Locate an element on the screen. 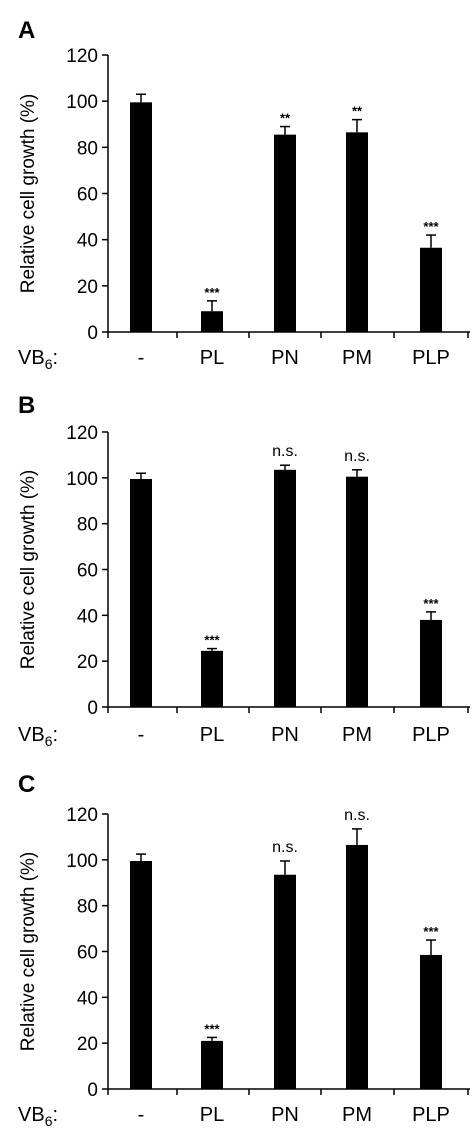 This screenshot has width=474, height=1137. panel-letter: A is located at coordinates (26, 30).